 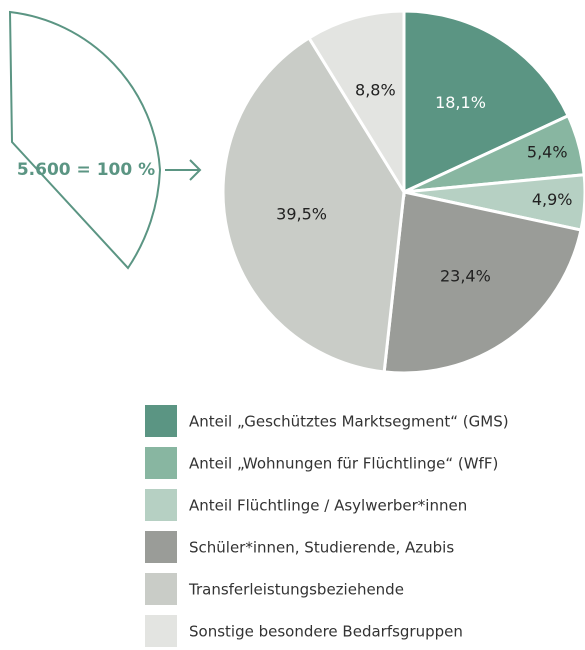 What do you see at coordinates (85, 140) in the screenshot?
I see `total-shape` at bounding box center [85, 140].